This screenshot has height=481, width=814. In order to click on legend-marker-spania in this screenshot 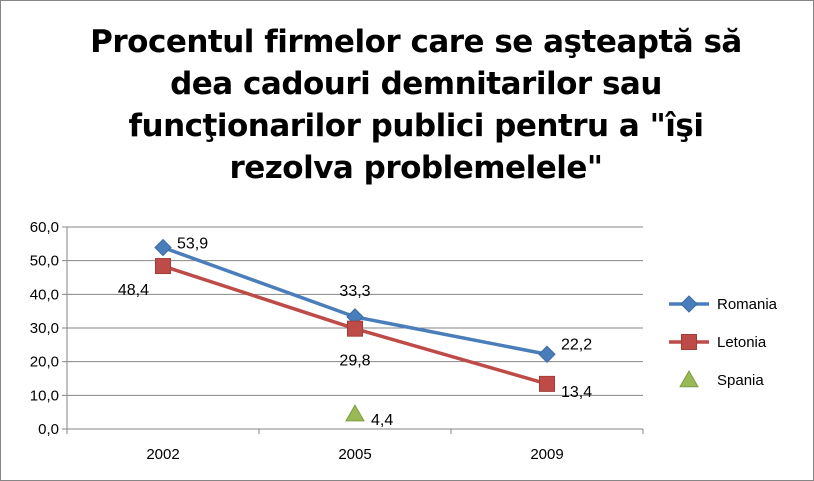, I will do `click(689, 378)`.